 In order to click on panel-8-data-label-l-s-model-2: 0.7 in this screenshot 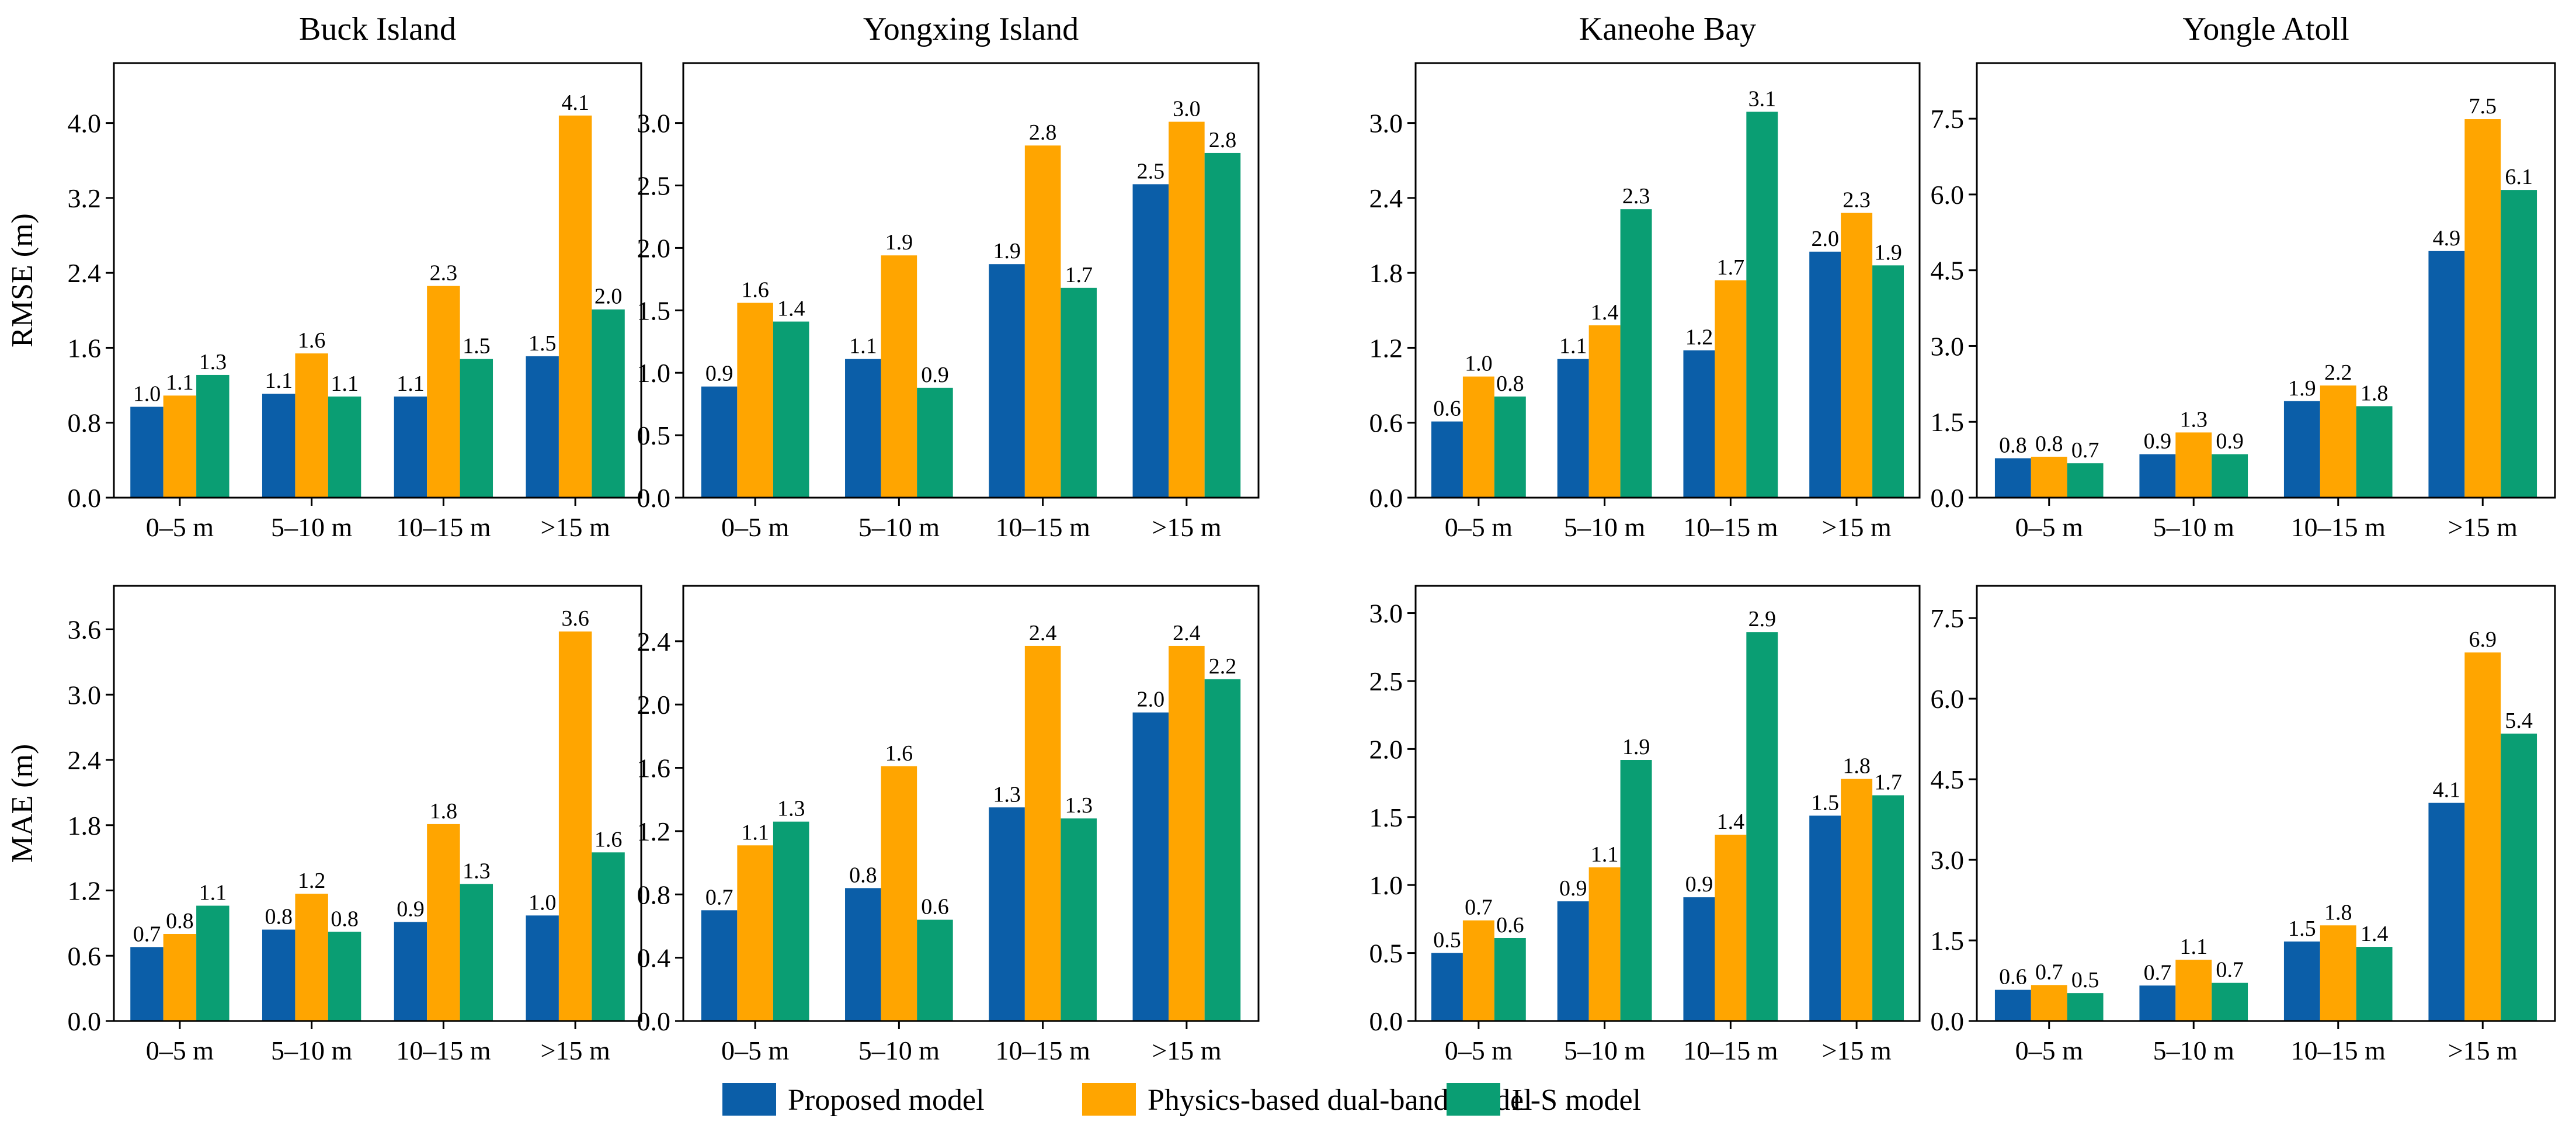, I will do `click(2230, 970)`.